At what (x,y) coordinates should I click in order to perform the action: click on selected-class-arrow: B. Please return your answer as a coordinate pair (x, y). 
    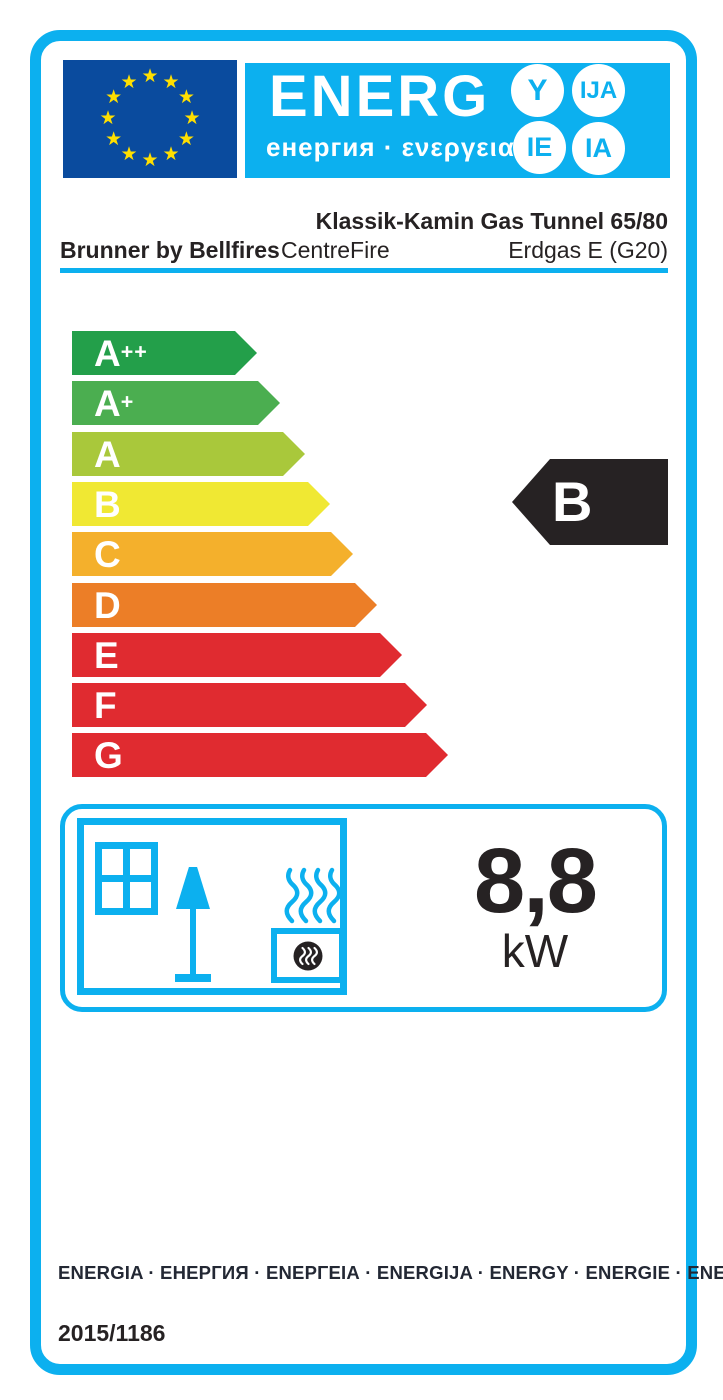
    Looking at the image, I should click on (590, 502).